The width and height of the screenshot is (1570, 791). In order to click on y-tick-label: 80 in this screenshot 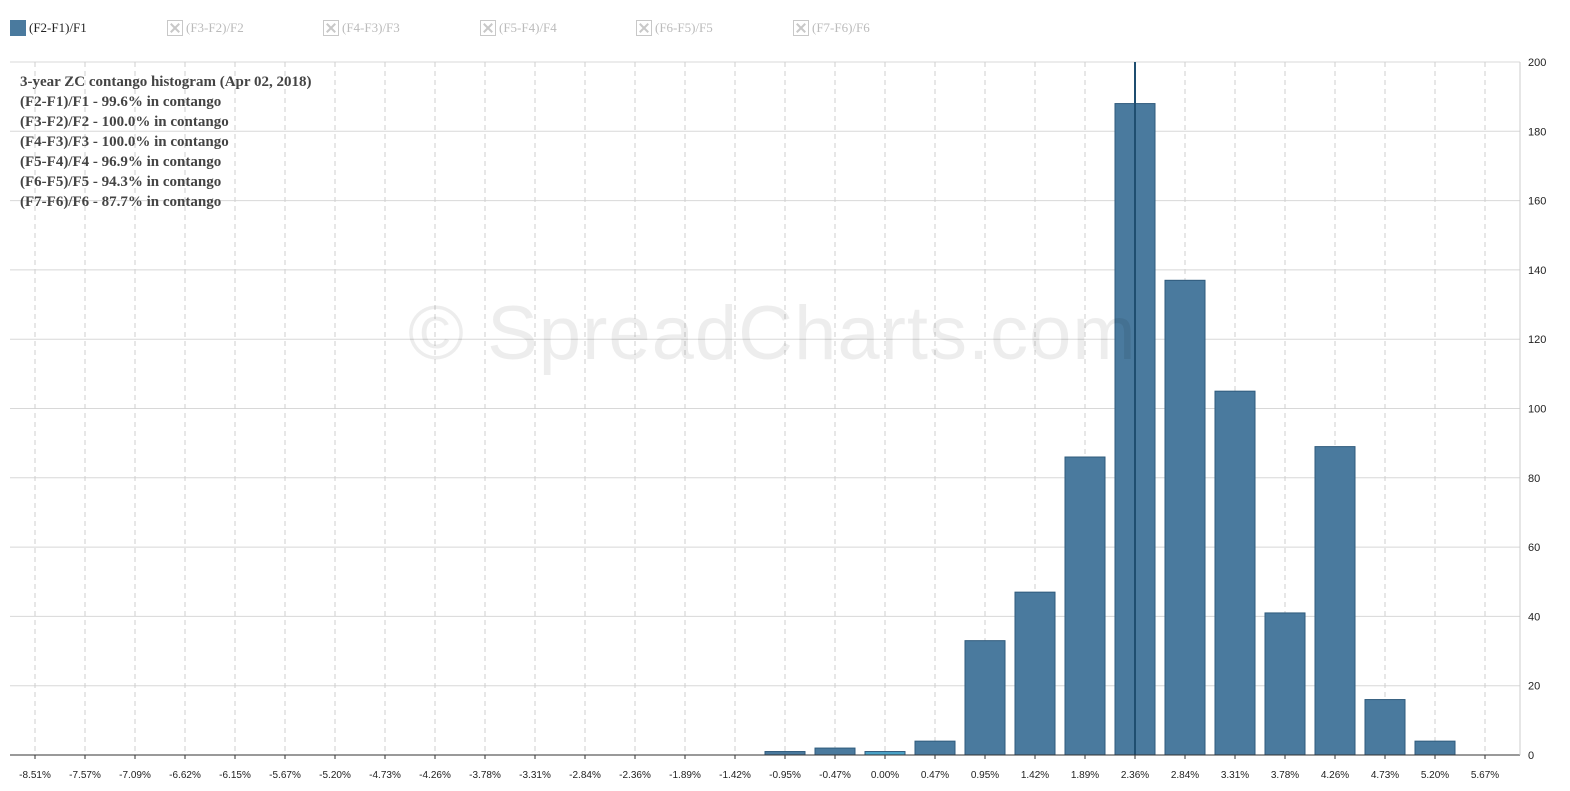, I will do `click(1534, 479)`.